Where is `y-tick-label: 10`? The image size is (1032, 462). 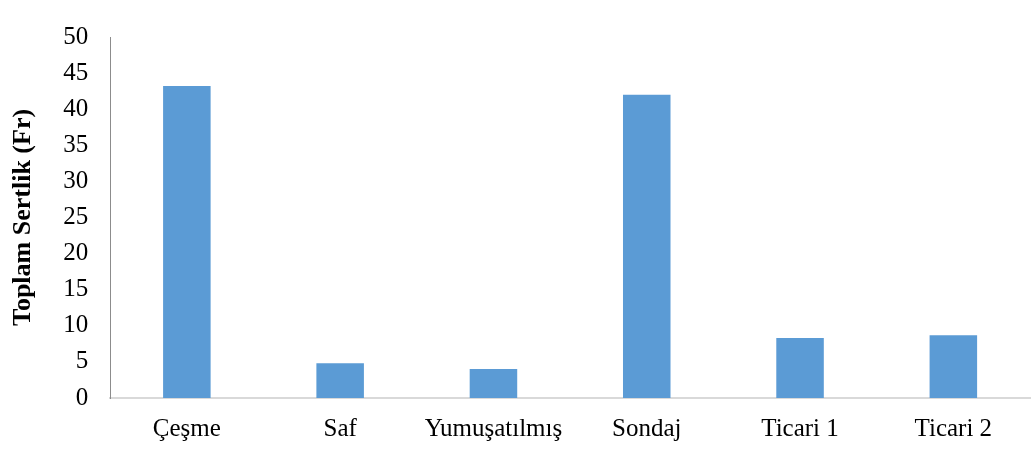 y-tick-label: 10 is located at coordinates (76, 324).